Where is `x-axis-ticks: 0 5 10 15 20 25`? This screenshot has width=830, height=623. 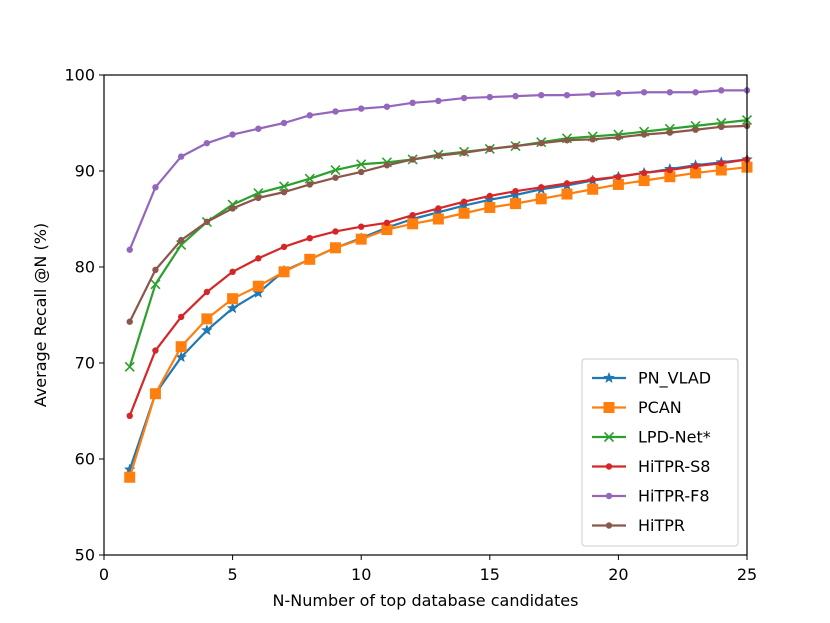
x-axis-ticks: 0 5 10 15 20 25 is located at coordinates (428, 569).